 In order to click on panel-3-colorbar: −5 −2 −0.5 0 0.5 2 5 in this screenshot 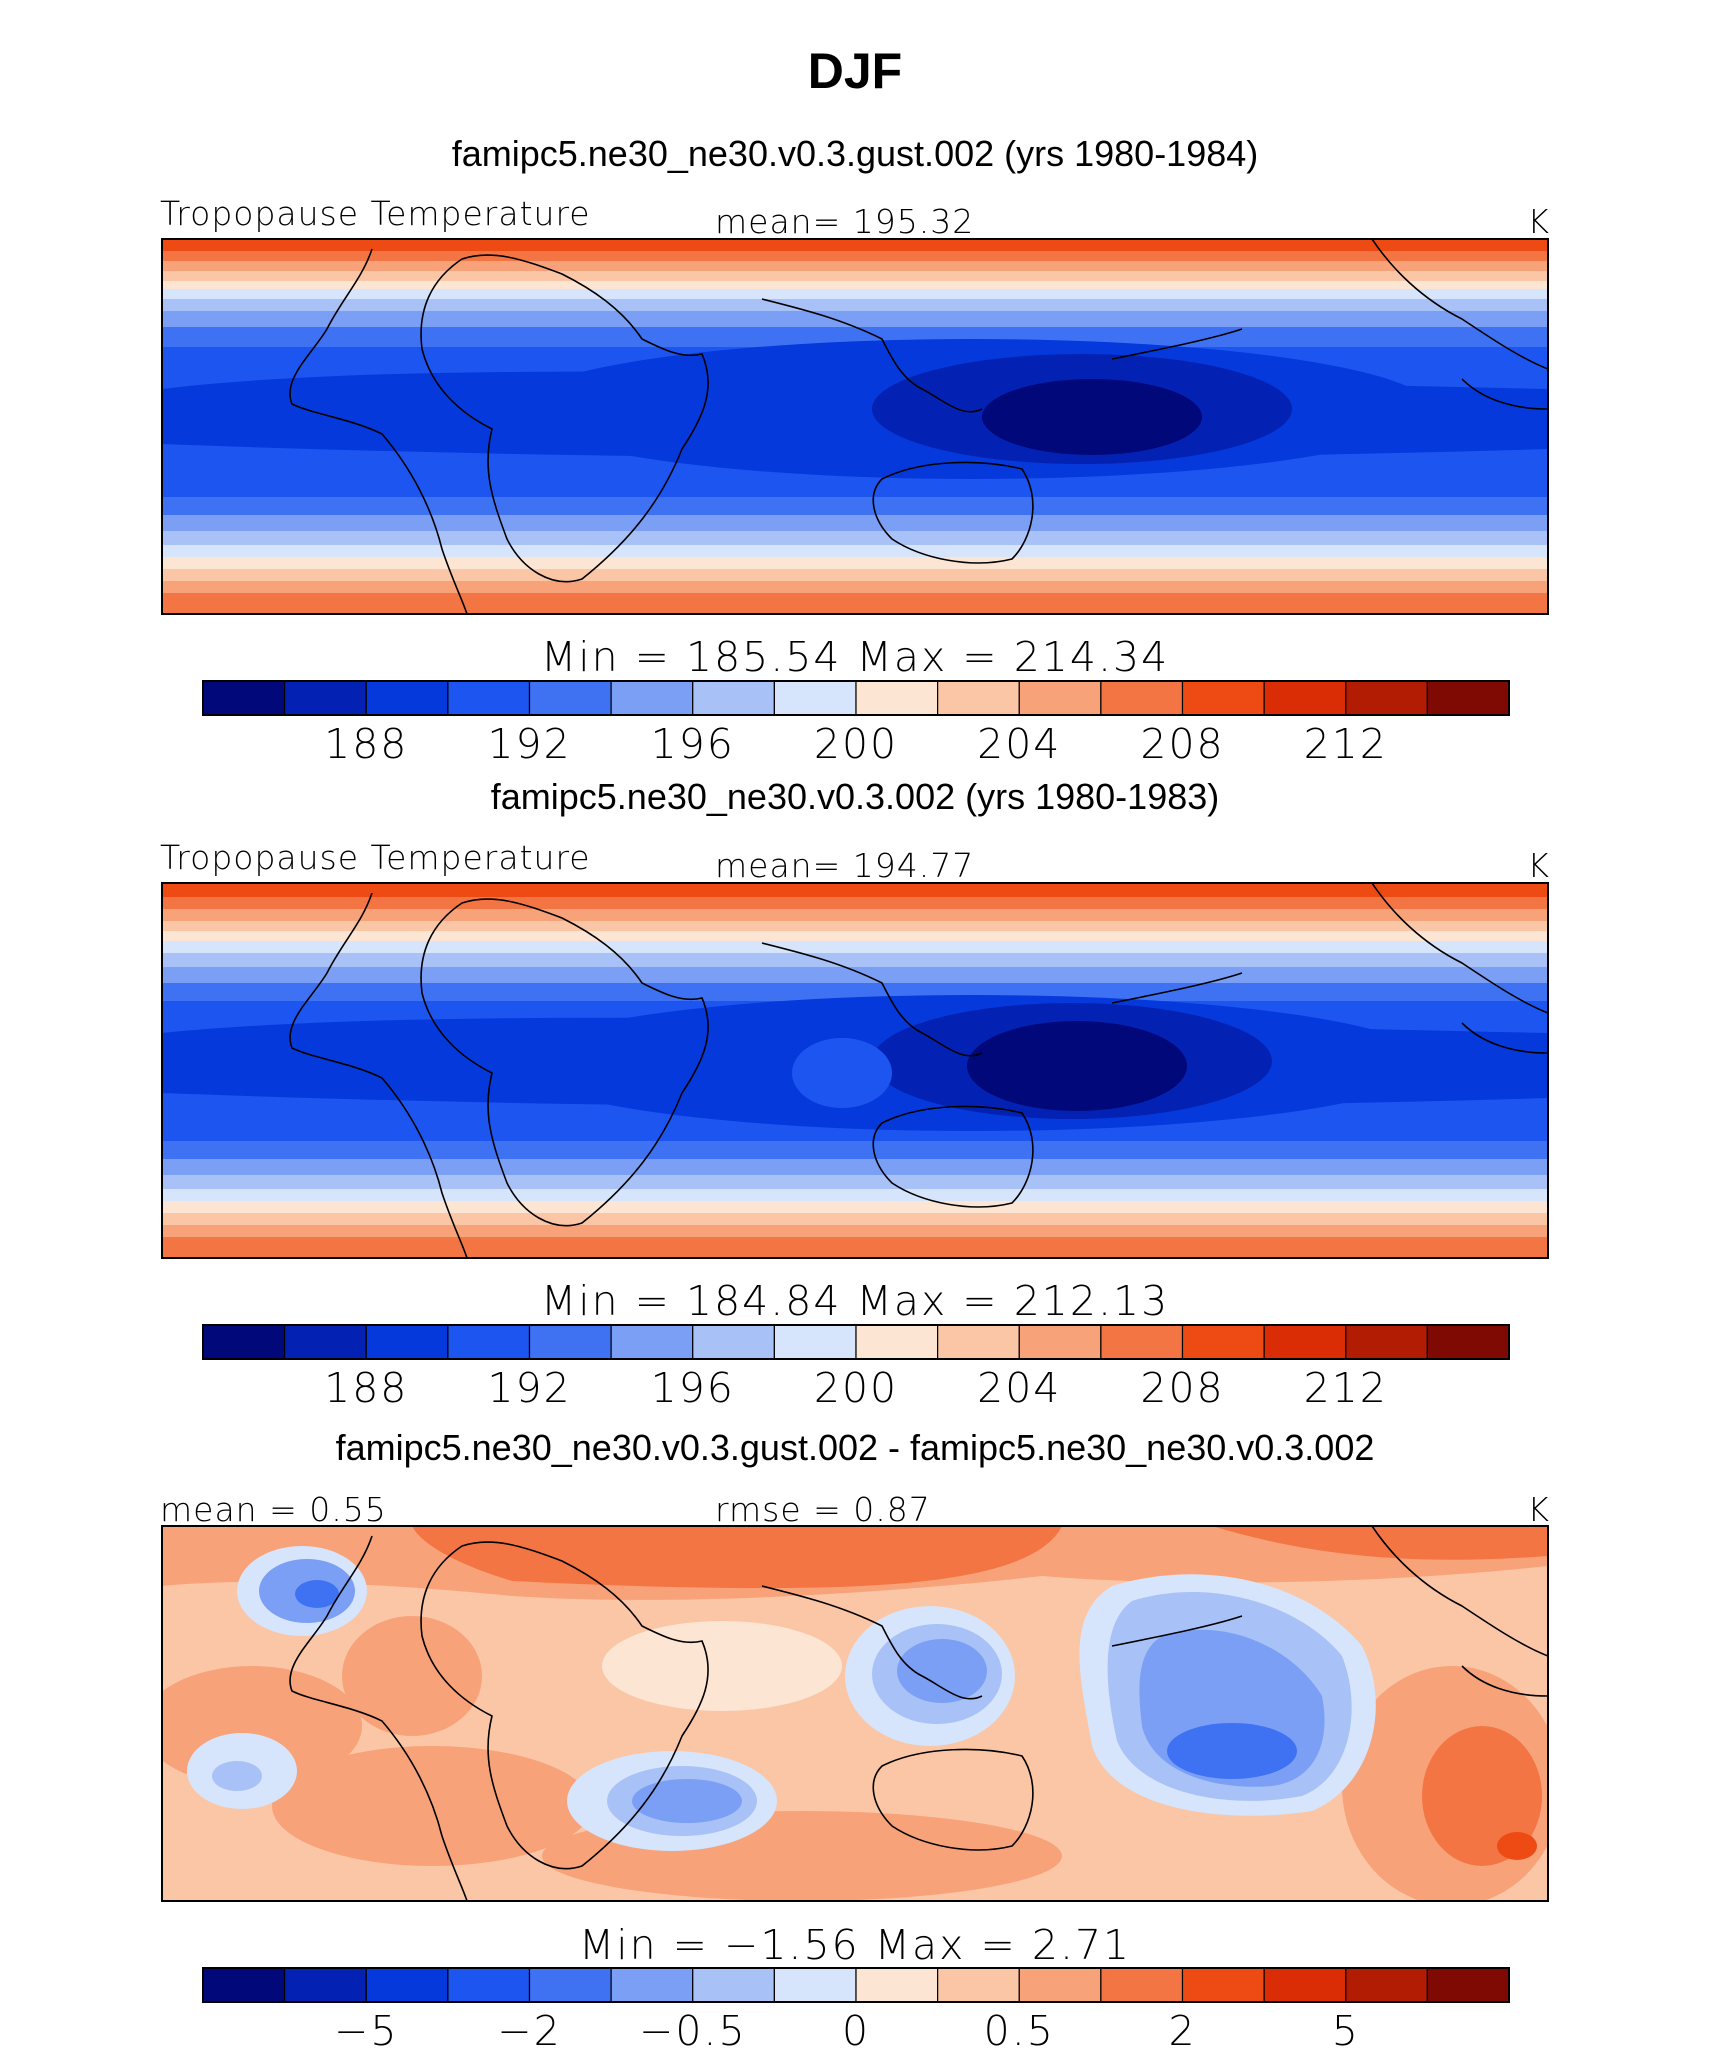, I will do `click(856, 2007)`.